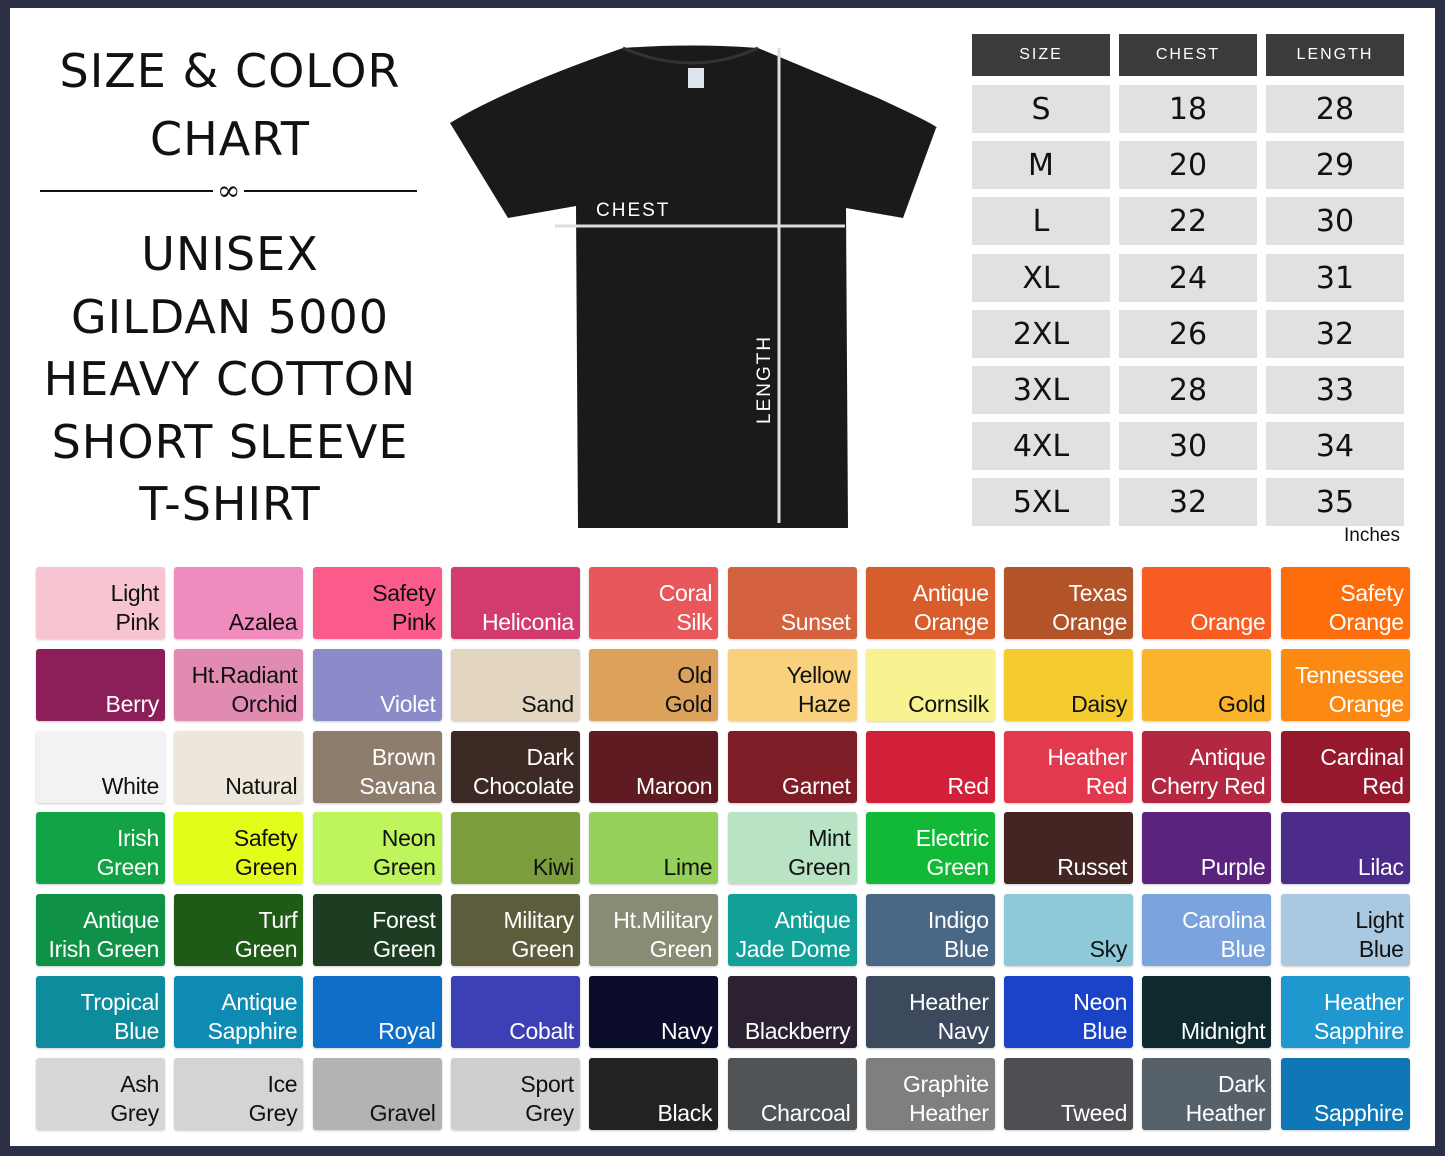  Describe the element at coordinates (104, 949) in the screenshot. I see `swatch-label: Irish Green` at that location.